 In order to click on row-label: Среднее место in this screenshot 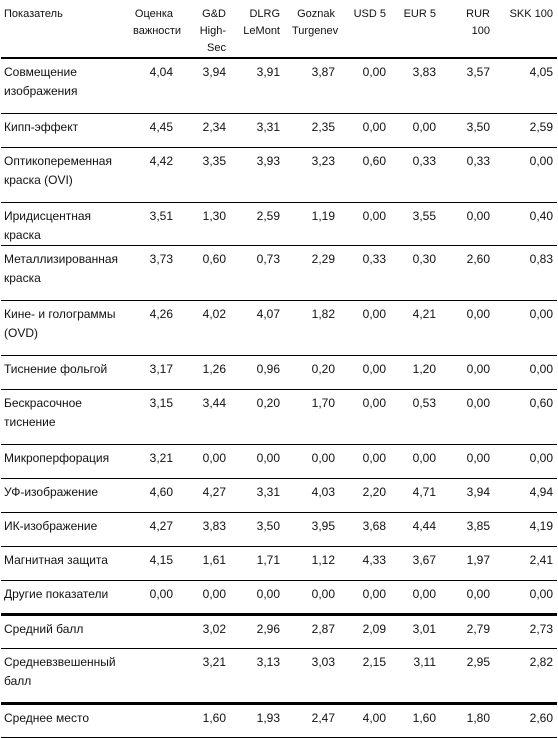, I will do `click(67, 720)`.